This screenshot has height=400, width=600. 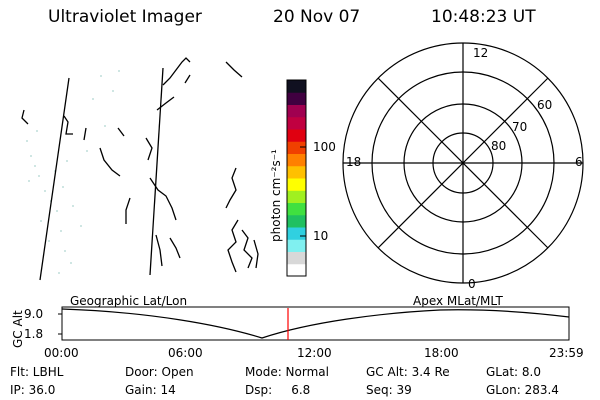 What do you see at coordinates (483, 17) in the screenshot?
I see `time-label: 10:48:23 UT` at bounding box center [483, 17].